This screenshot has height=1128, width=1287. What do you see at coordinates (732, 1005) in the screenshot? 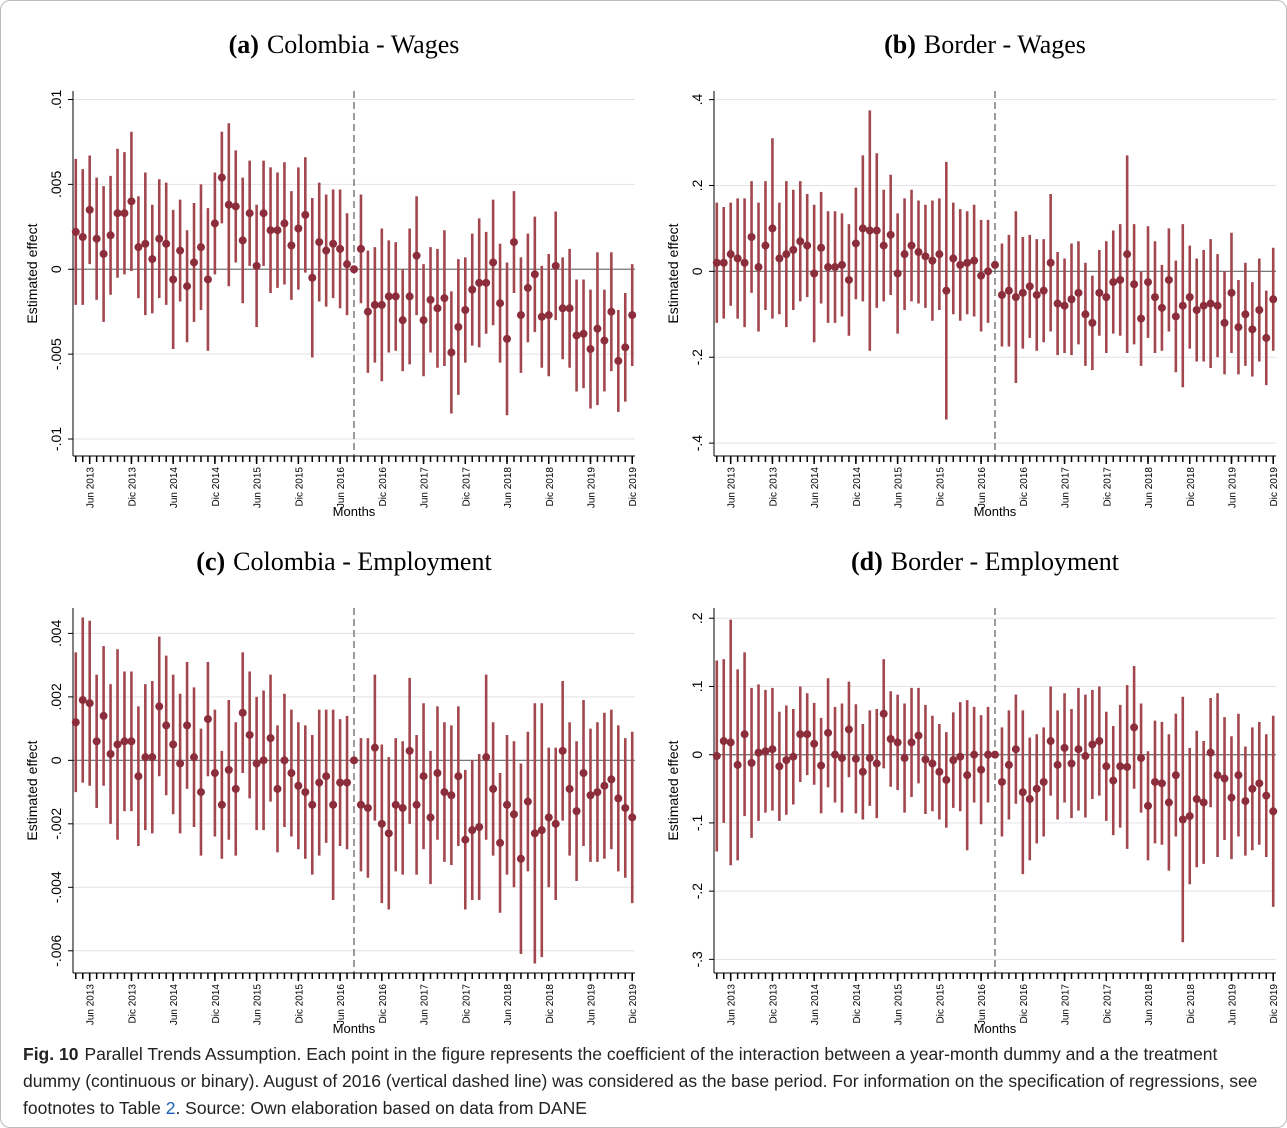
I see `x-tick-label: Jun 2013` at bounding box center [732, 1005].